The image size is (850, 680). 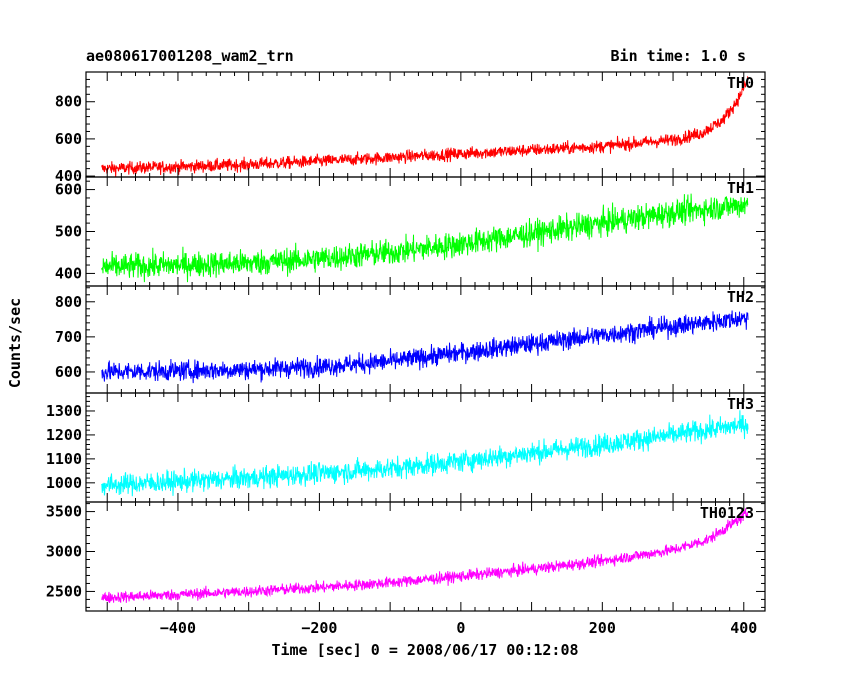 What do you see at coordinates (64, 512) in the screenshot?
I see `y-tick-label: 3500` at bounding box center [64, 512].